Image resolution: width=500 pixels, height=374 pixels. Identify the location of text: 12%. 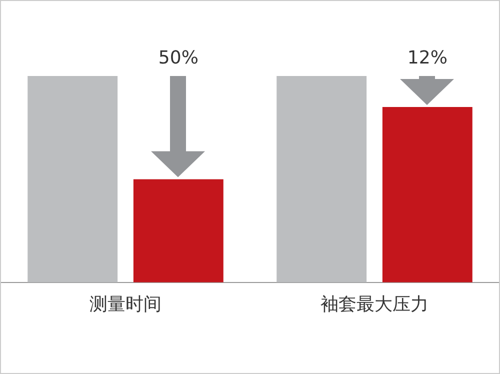
(427, 58).